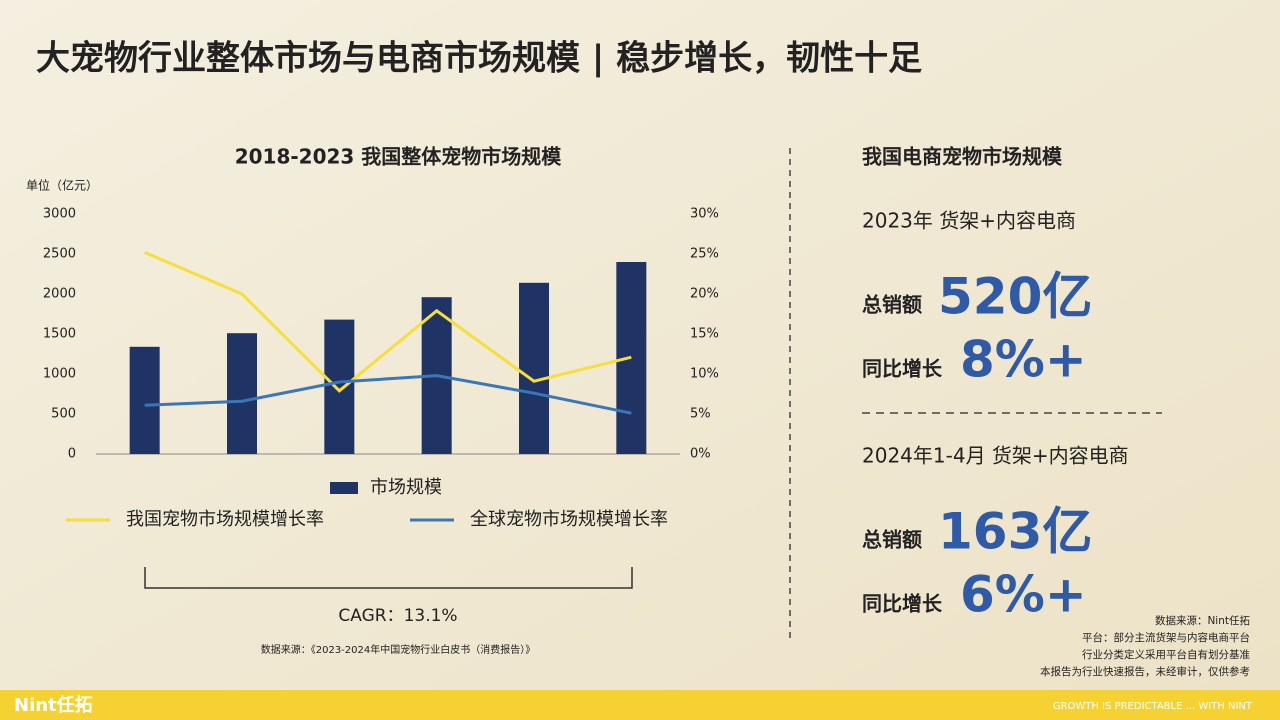 This screenshot has width=1280, height=720. What do you see at coordinates (1015, 297) in the screenshot?
I see `sales-value: 520亿` at bounding box center [1015, 297].